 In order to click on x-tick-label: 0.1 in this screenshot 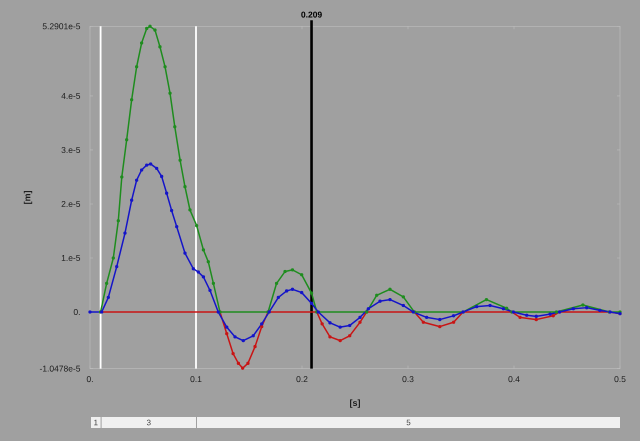, I will do `click(196, 379)`.